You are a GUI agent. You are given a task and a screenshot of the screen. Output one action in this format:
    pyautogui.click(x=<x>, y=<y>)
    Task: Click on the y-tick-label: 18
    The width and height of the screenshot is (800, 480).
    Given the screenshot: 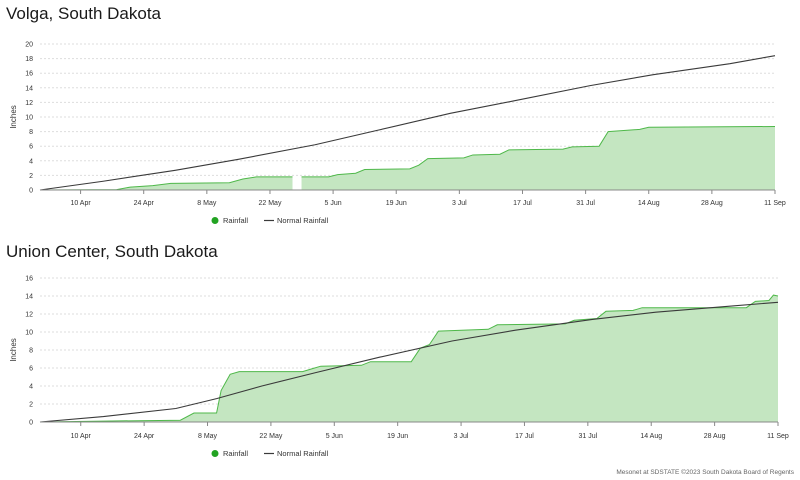 What is the action you would take?
    pyautogui.click(x=29, y=59)
    